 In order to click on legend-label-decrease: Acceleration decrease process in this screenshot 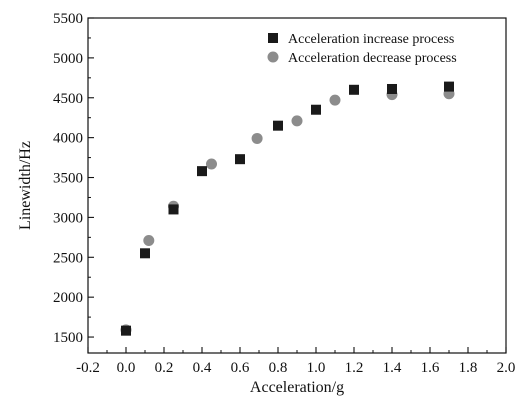, I will do `click(372, 58)`.